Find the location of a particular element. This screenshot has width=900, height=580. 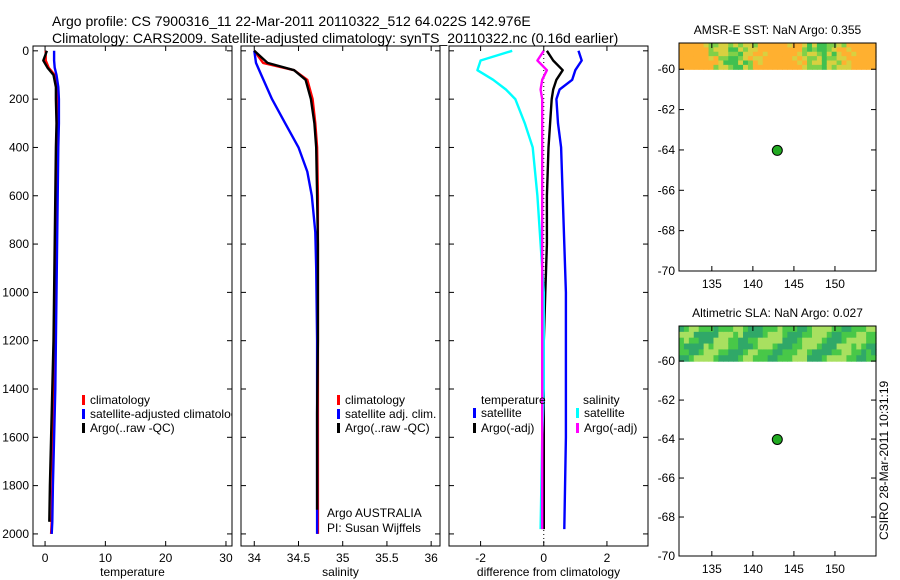

x-tick-label: 34.5 is located at coordinates (299, 558).